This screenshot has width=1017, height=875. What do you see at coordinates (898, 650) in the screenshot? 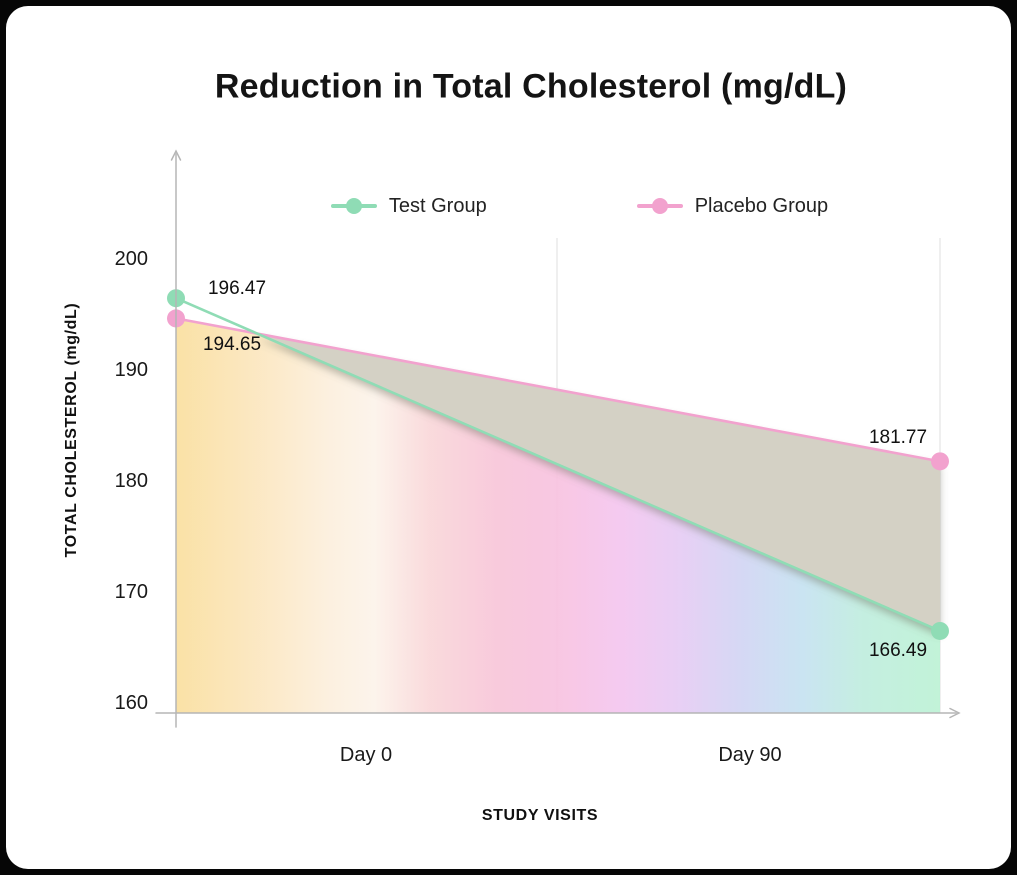
I see `data-label-test-day90: 166.49` at bounding box center [898, 650].